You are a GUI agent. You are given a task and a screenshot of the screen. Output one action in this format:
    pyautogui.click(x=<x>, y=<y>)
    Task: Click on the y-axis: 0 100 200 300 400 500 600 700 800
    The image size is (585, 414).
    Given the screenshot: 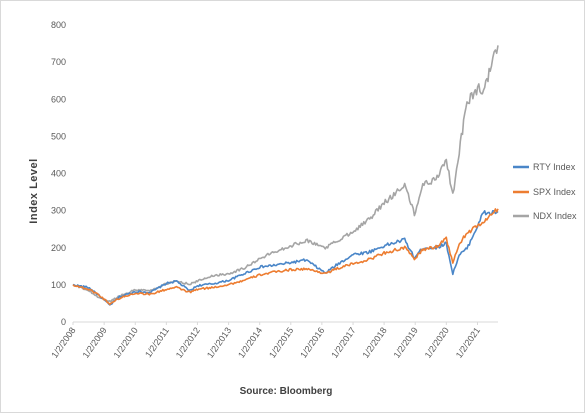 What is the action you would take?
    pyautogui.click(x=58, y=173)
    